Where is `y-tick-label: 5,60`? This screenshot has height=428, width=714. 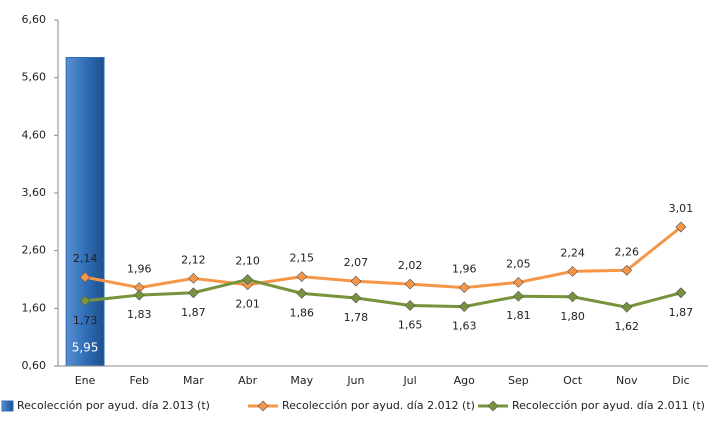 y-tick-label: 5,60 is located at coordinates (34, 77).